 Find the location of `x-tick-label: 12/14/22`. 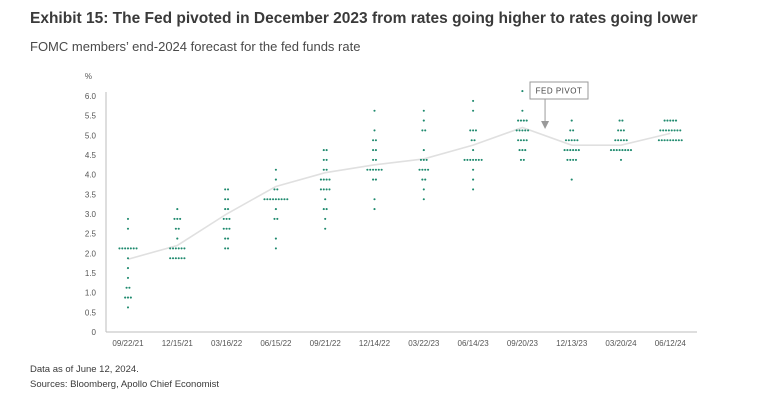

x-tick-label: 12/14/22 is located at coordinates (375, 343).